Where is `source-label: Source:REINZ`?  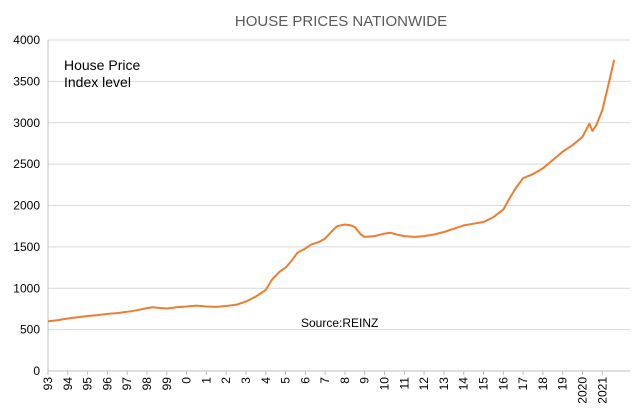 source-label: Source:REINZ is located at coordinates (339, 323).